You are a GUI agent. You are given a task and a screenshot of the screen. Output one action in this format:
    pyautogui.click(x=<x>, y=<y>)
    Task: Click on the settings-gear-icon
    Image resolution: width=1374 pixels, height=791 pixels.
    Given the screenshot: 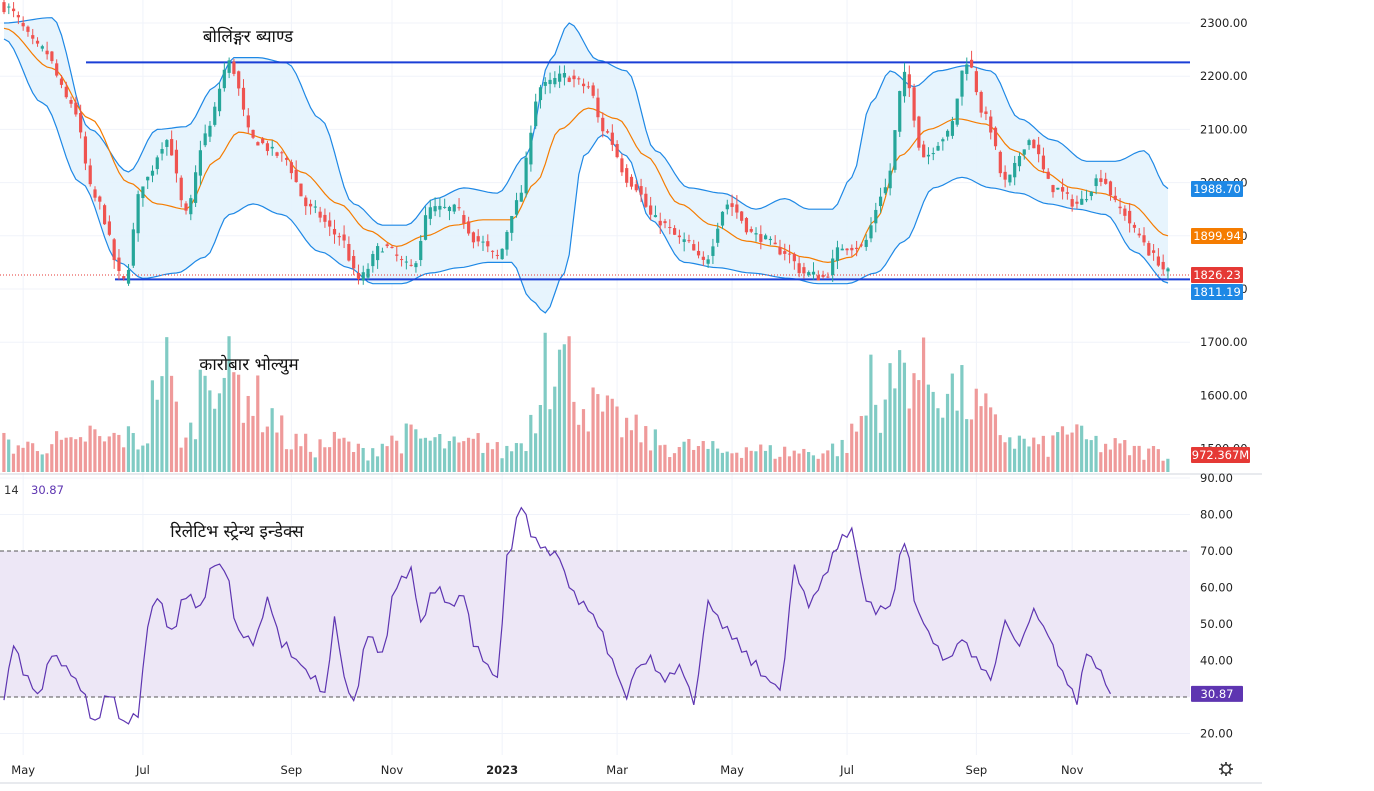 What is the action you would take?
    pyautogui.click(x=1226, y=769)
    